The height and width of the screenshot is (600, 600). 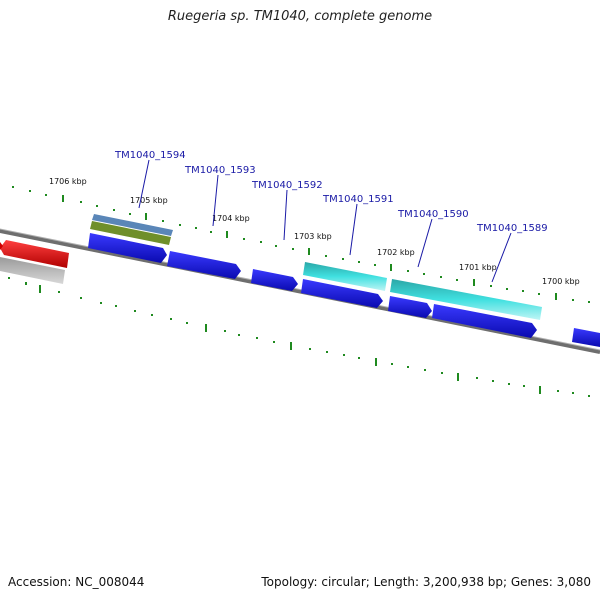 I want to click on map-title: Ruegeria sp. TM1040, complete genome, so click(x=300, y=16).